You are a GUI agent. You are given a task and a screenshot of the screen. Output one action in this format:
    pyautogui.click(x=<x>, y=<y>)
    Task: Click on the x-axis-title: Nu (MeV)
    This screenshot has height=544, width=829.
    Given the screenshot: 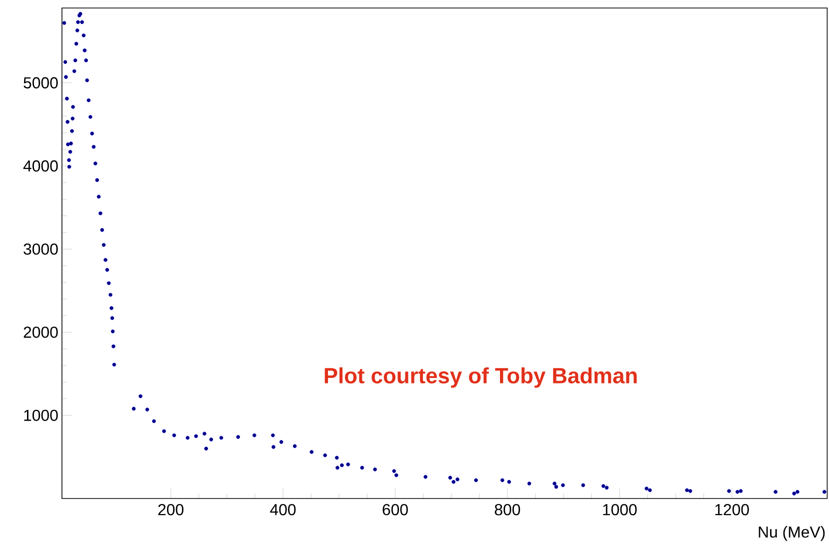 What is the action you would take?
    pyautogui.click(x=791, y=533)
    